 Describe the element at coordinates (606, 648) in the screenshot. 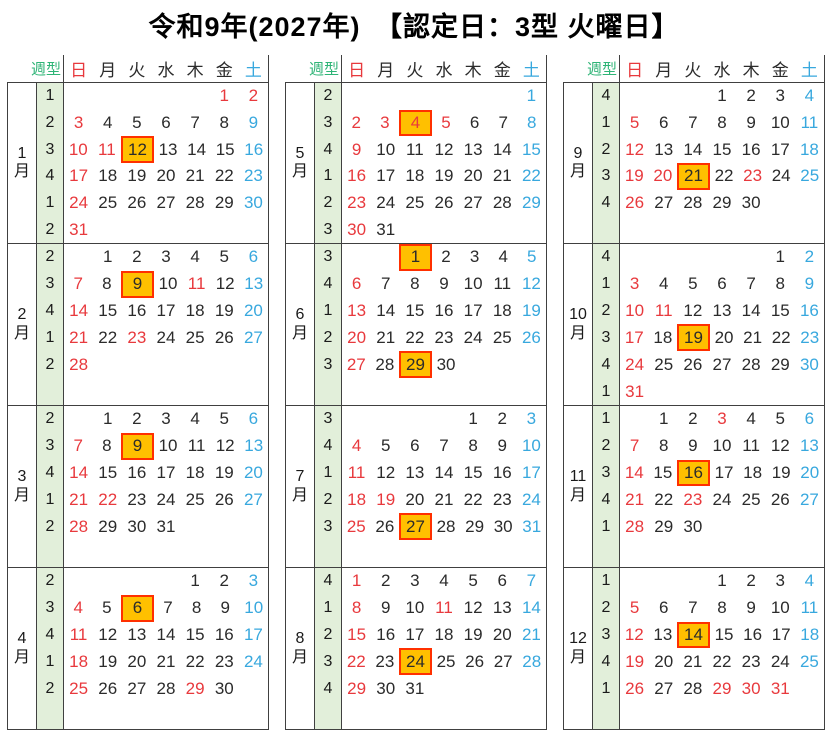

I see `week-type-column: 1 2 3 4 1` at that location.